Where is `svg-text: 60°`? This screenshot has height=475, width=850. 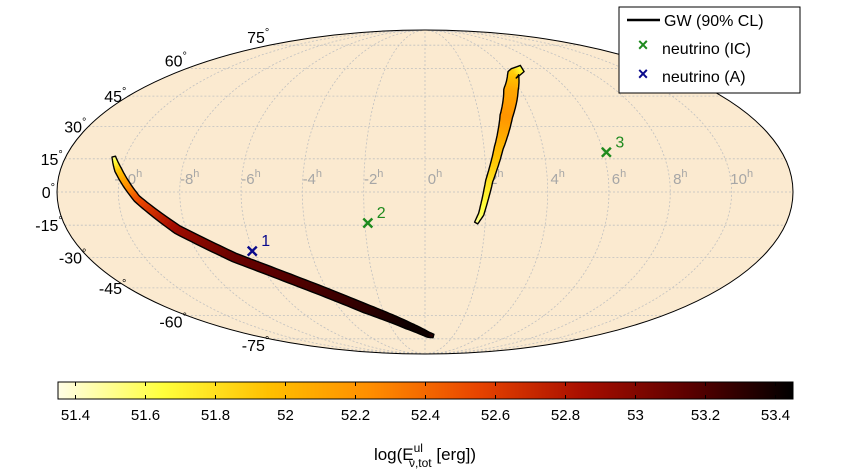
svg-text: 60° is located at coordinates (176, 61).